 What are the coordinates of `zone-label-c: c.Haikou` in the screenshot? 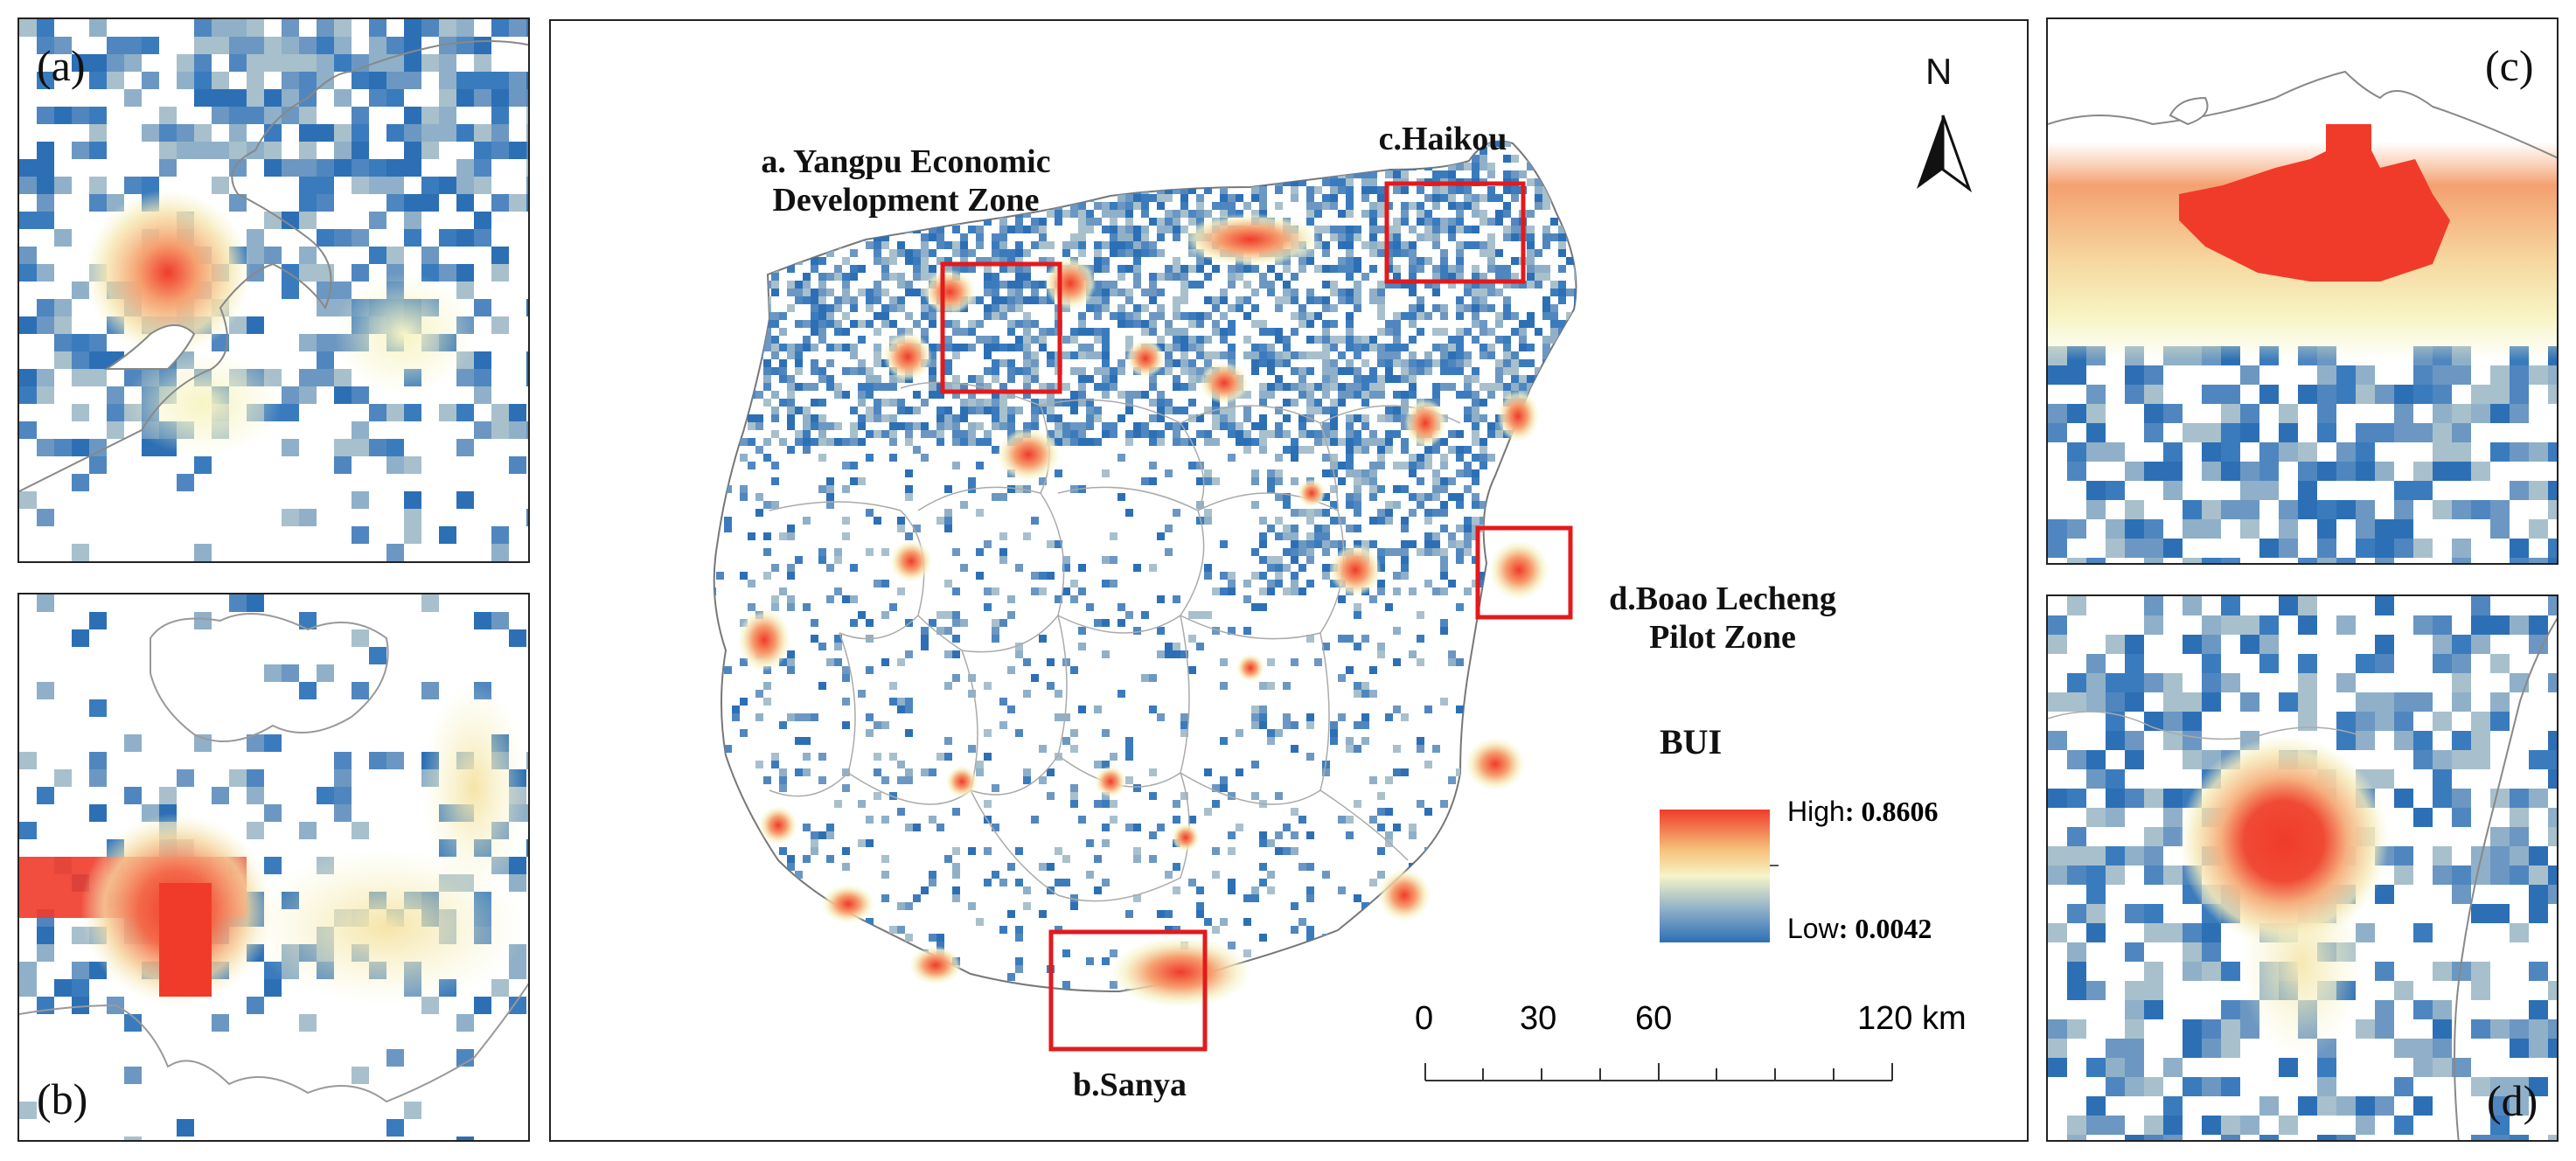 It's located at (1442, 139).